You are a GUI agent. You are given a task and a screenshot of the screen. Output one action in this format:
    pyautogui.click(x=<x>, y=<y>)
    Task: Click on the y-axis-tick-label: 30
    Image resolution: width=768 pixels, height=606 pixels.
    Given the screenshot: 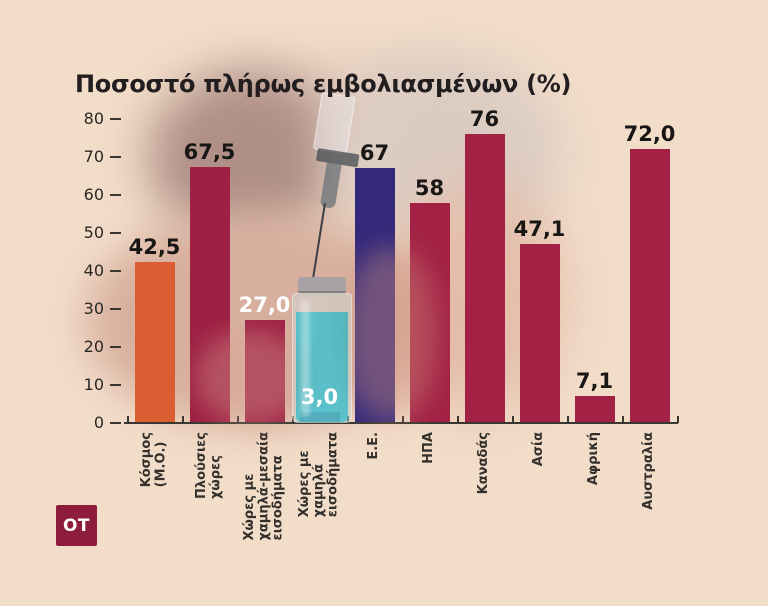 What is the action you would take?
    pyautogui.click(x=93, y=308)
    